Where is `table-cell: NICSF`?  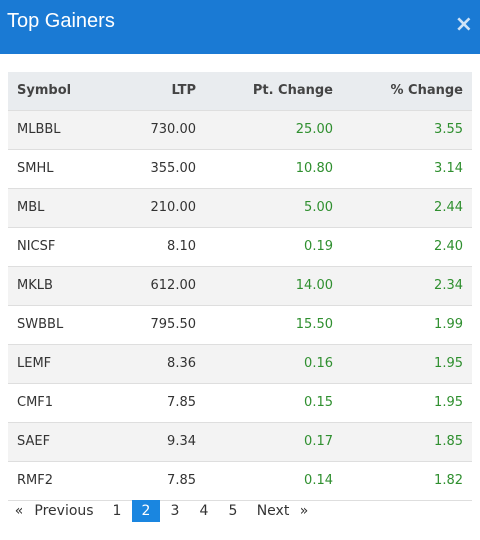 table-cell: NICSF is located at coordinates (36, 246).